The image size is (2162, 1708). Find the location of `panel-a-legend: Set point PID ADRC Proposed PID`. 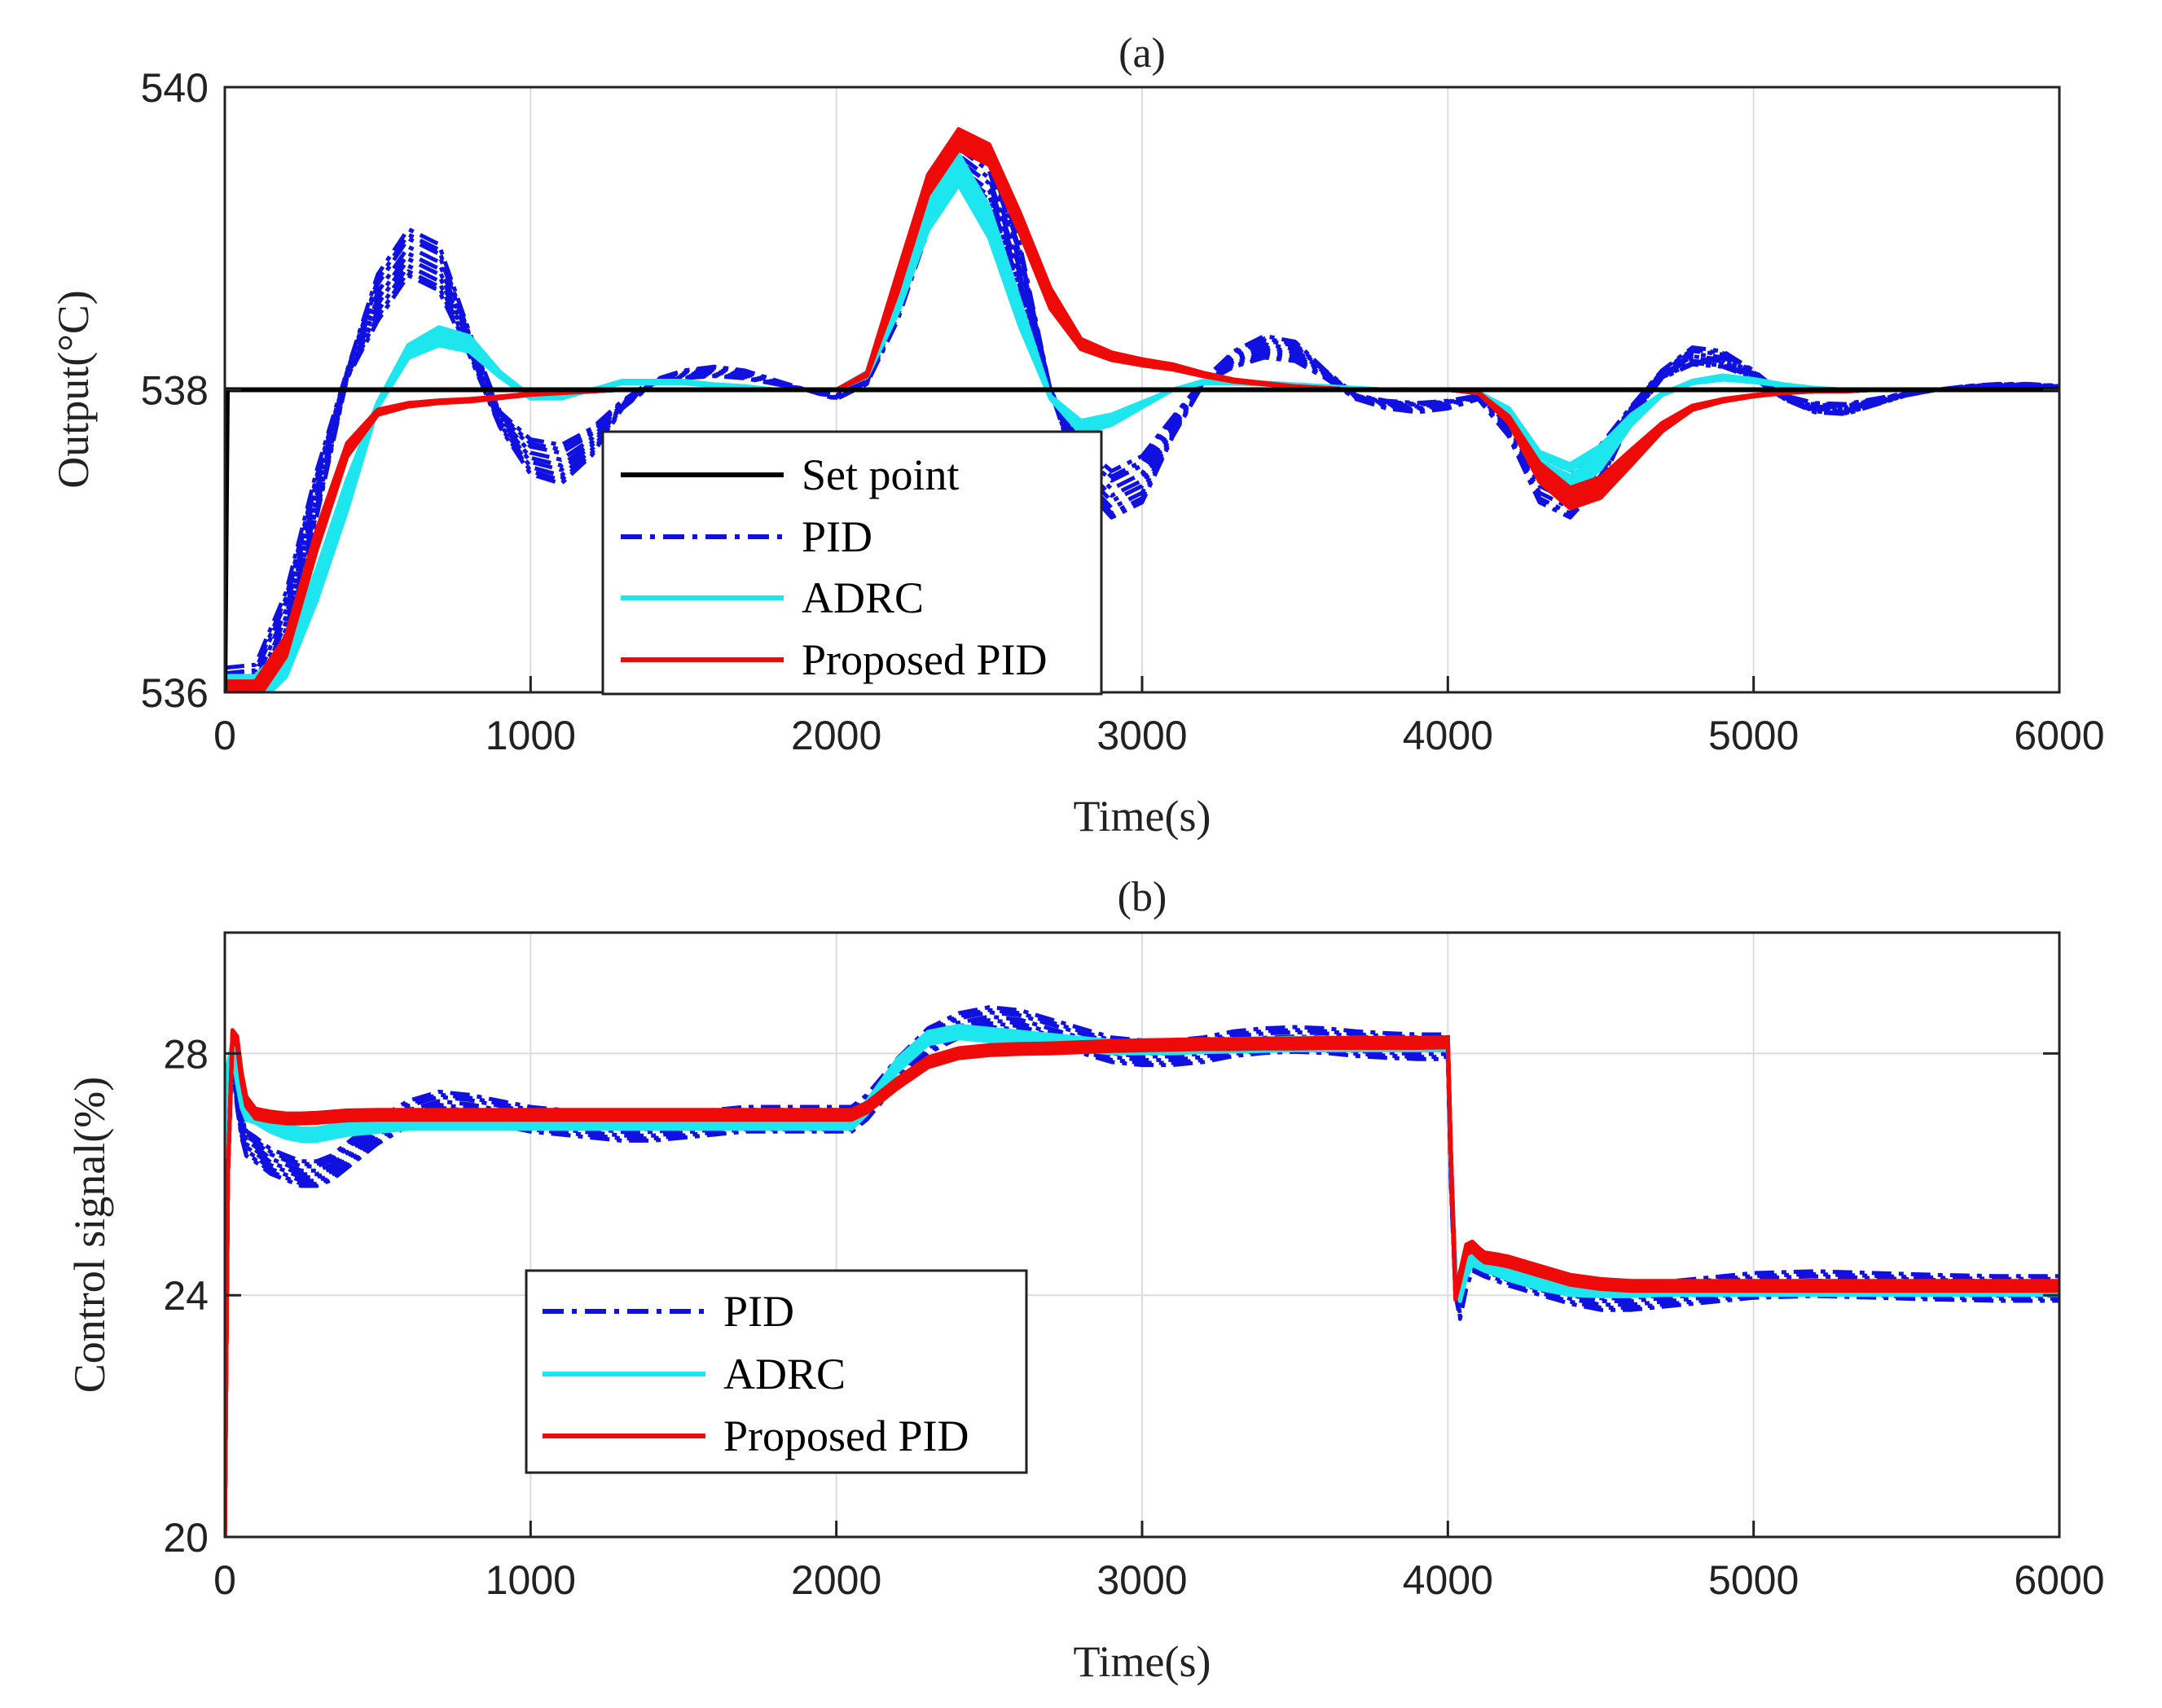

panel-a-legend: Set point PID ADRC Proposed PID is located at coordinates (852, 563).